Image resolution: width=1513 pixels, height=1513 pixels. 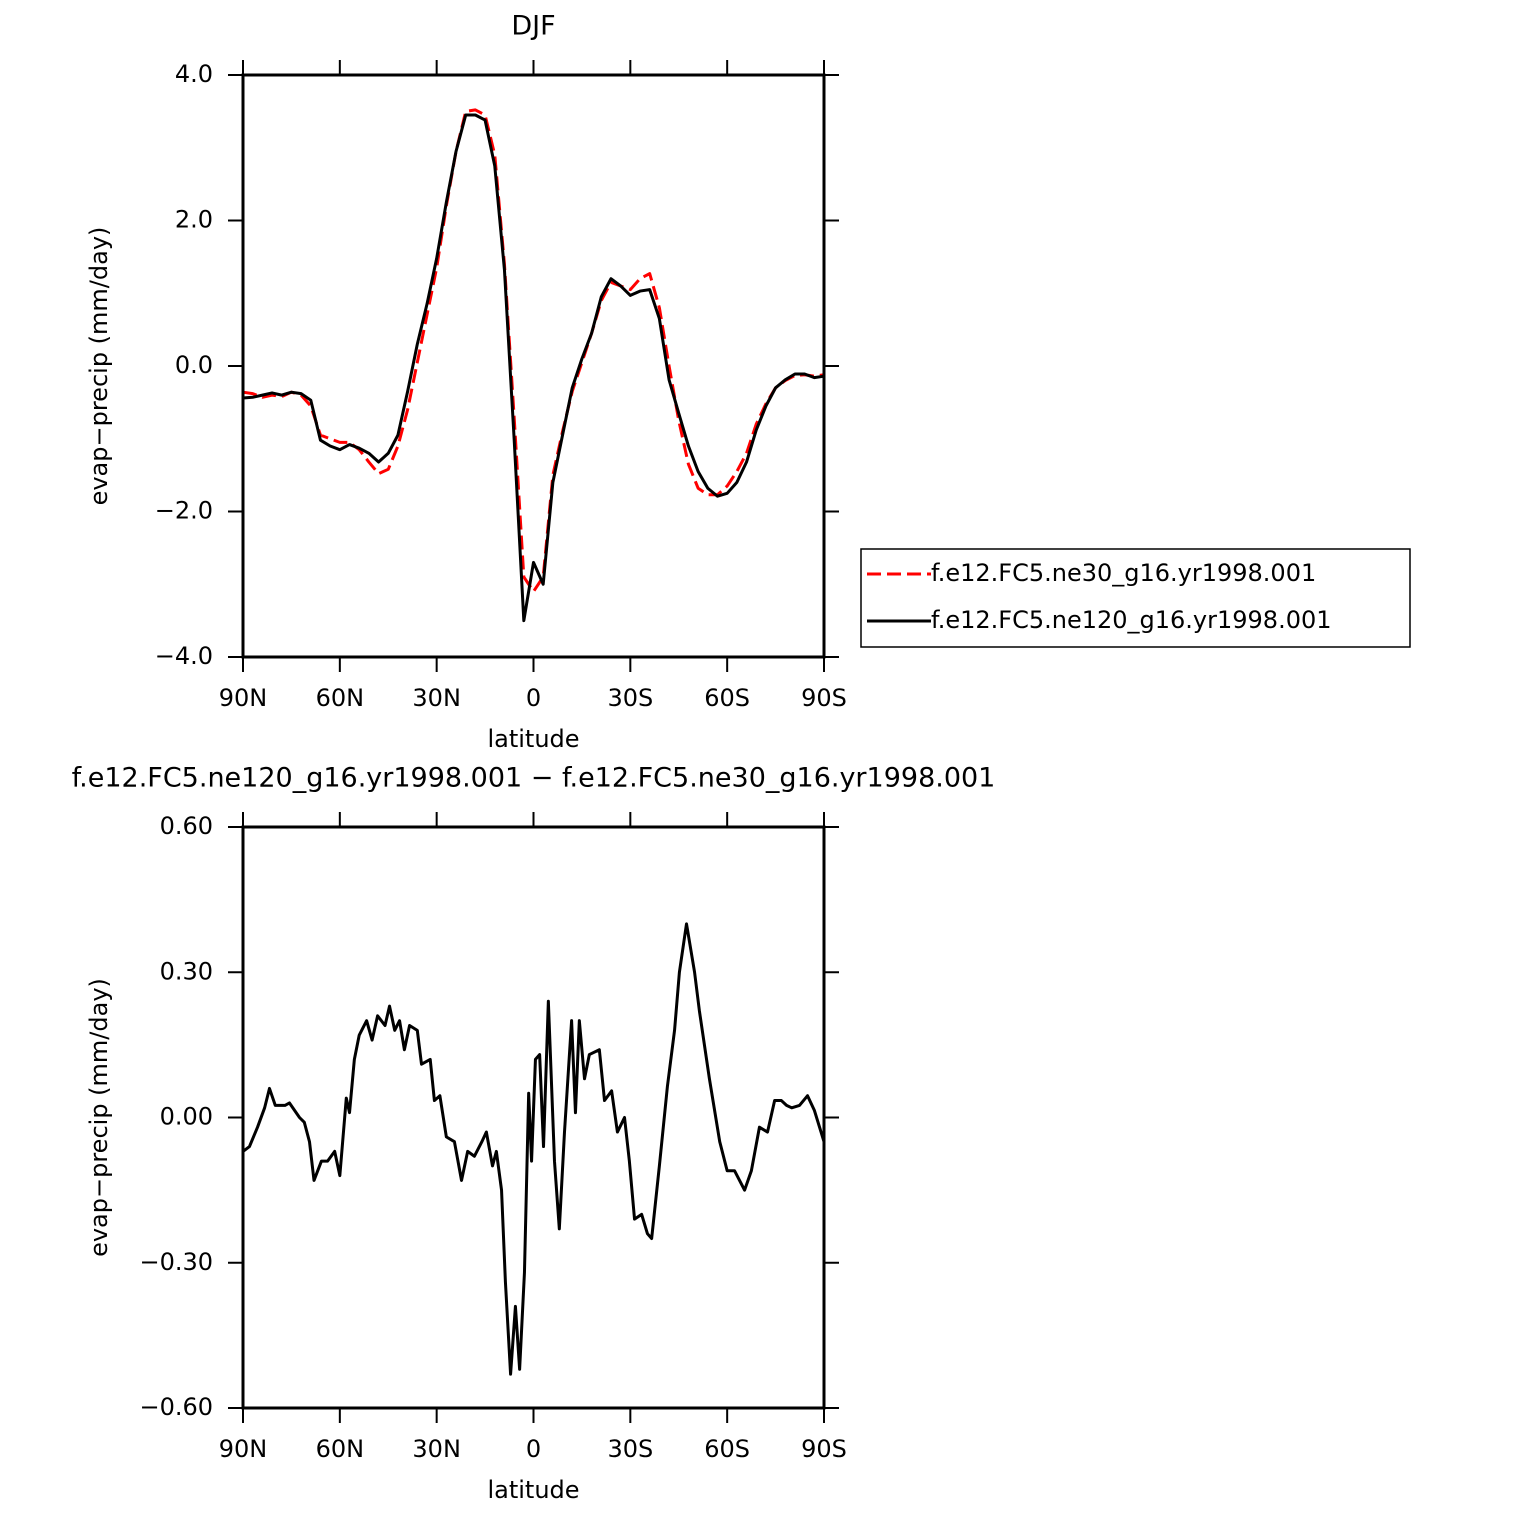 What do you see at coordinates (1123, 573) in the screenshot?
I see `legend-label: f.e12.FC5.ne30_g16.yr1998.001` at bounding box center [1123, 573].